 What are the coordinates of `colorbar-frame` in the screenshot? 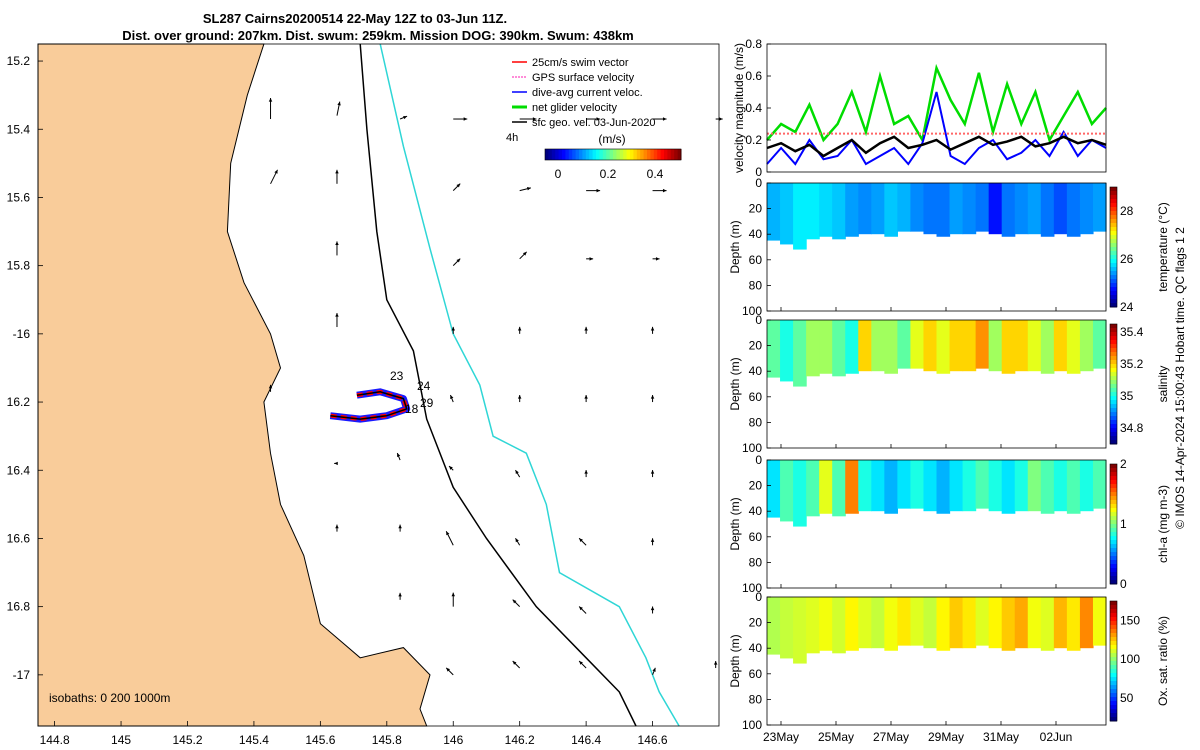 It's located at (613, 154).